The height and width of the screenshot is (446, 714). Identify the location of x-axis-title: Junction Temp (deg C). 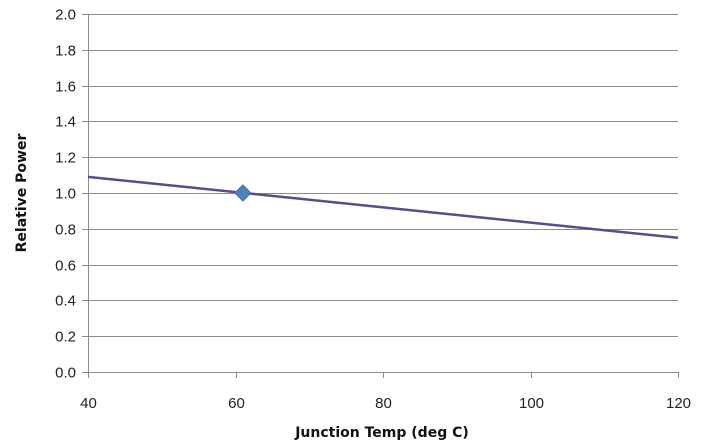
(381, 433).